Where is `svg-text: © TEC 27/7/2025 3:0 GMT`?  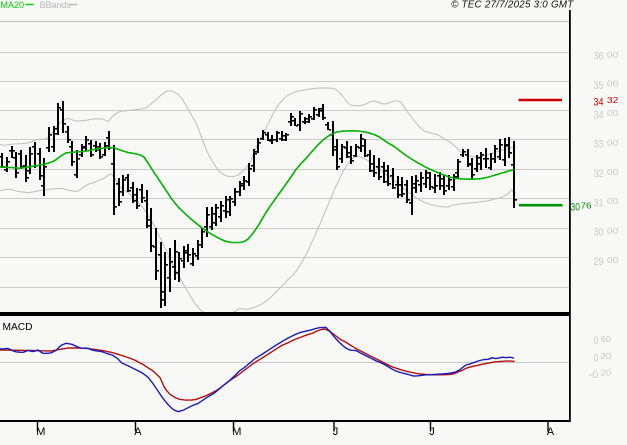
svg-text: © TEC 27/7/2025 3:0 GMT is located at coordinates (512, 5).